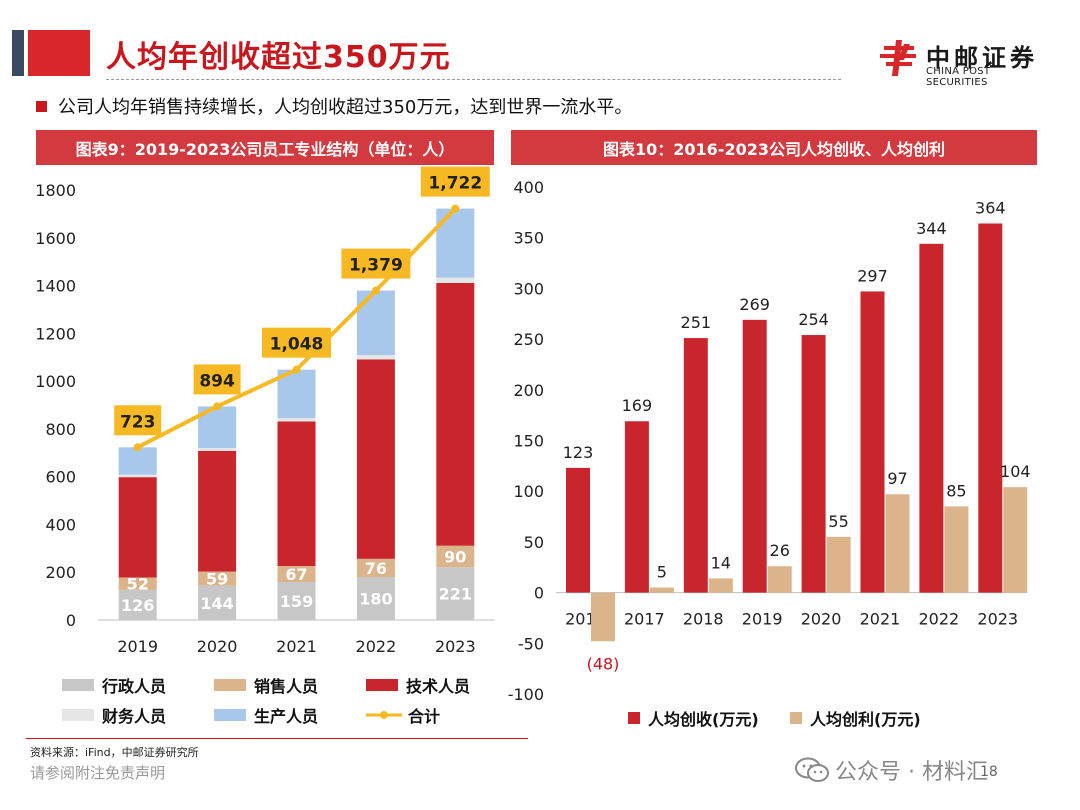 Image resolution: width=1080 pixels, height=810 pixels. Describe the element at coordinates (41, 106) in the screenshot. I see `bullet-marker` at that location.